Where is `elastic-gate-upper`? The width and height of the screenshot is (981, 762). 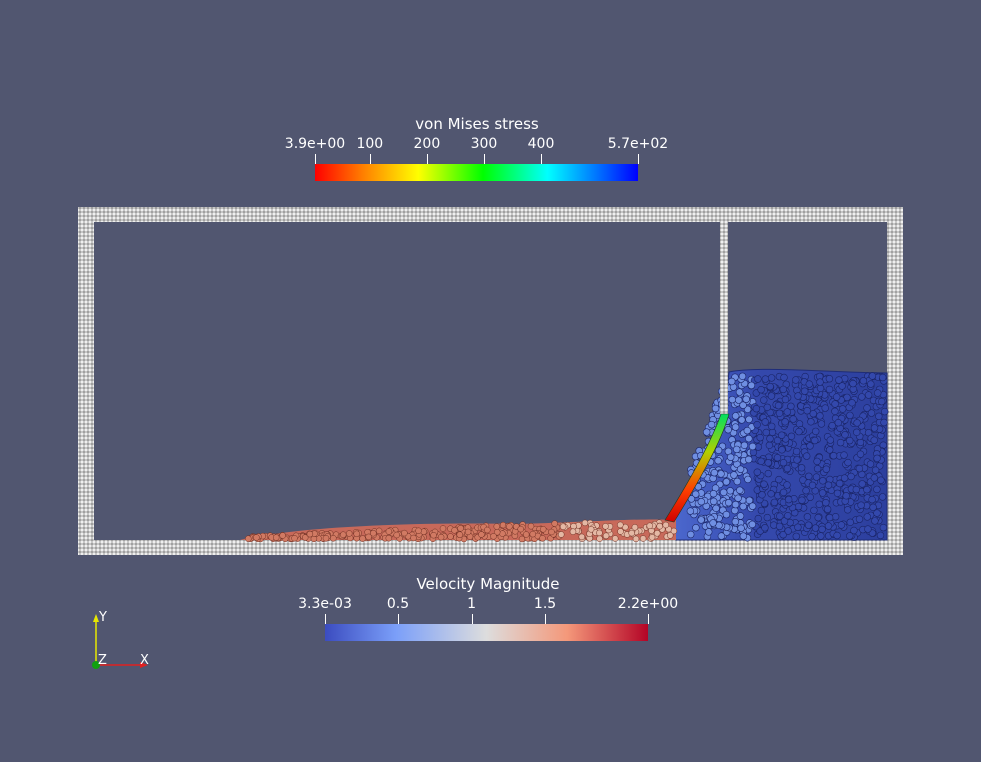 elastic-gate-upper is located at coordinates (724, 318).